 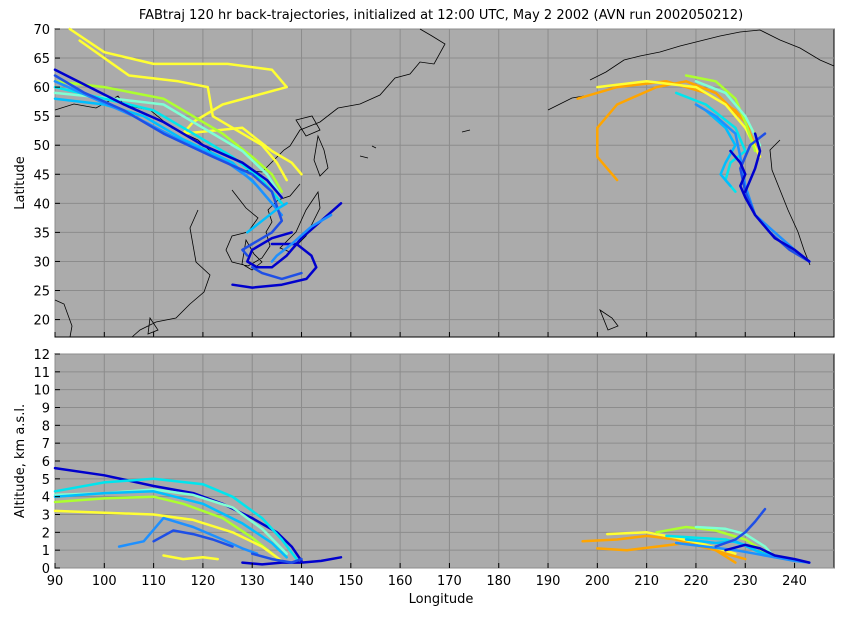 I want to click on longitude-tick-label: 90, so click(x=55, y=581).